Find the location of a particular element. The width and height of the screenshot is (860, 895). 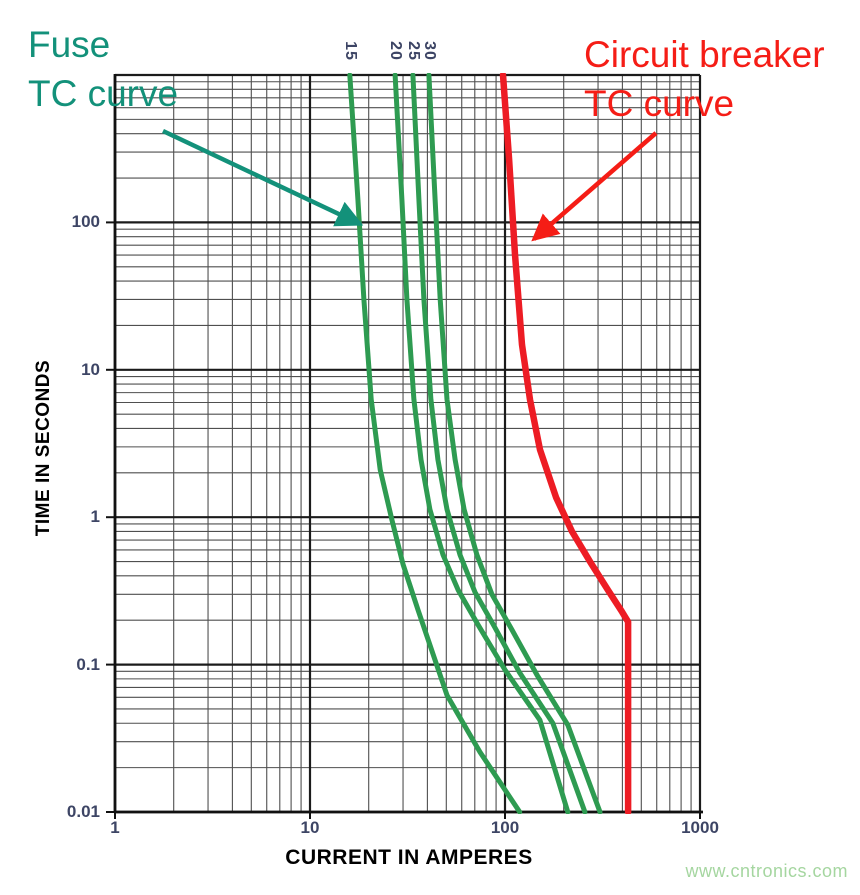

breaker-annotation-line1: Circuit breaker is located at coordinates (704, 54).